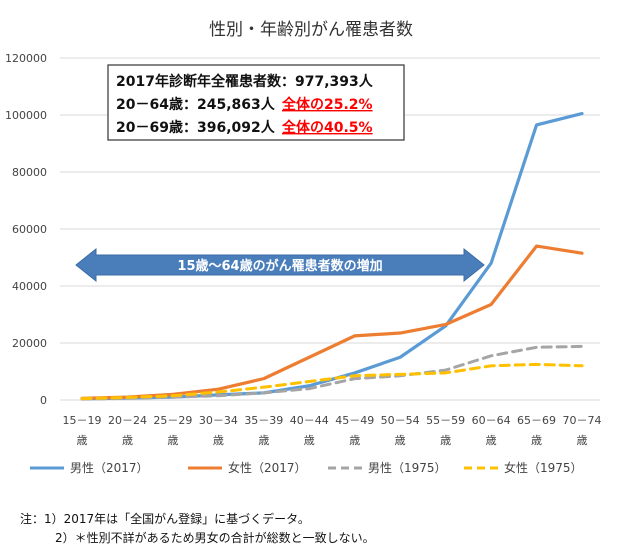 The image size is (622, 553). I want to click on chart-title: 性別・年齢別がん罹患者数, so click(311, 30).